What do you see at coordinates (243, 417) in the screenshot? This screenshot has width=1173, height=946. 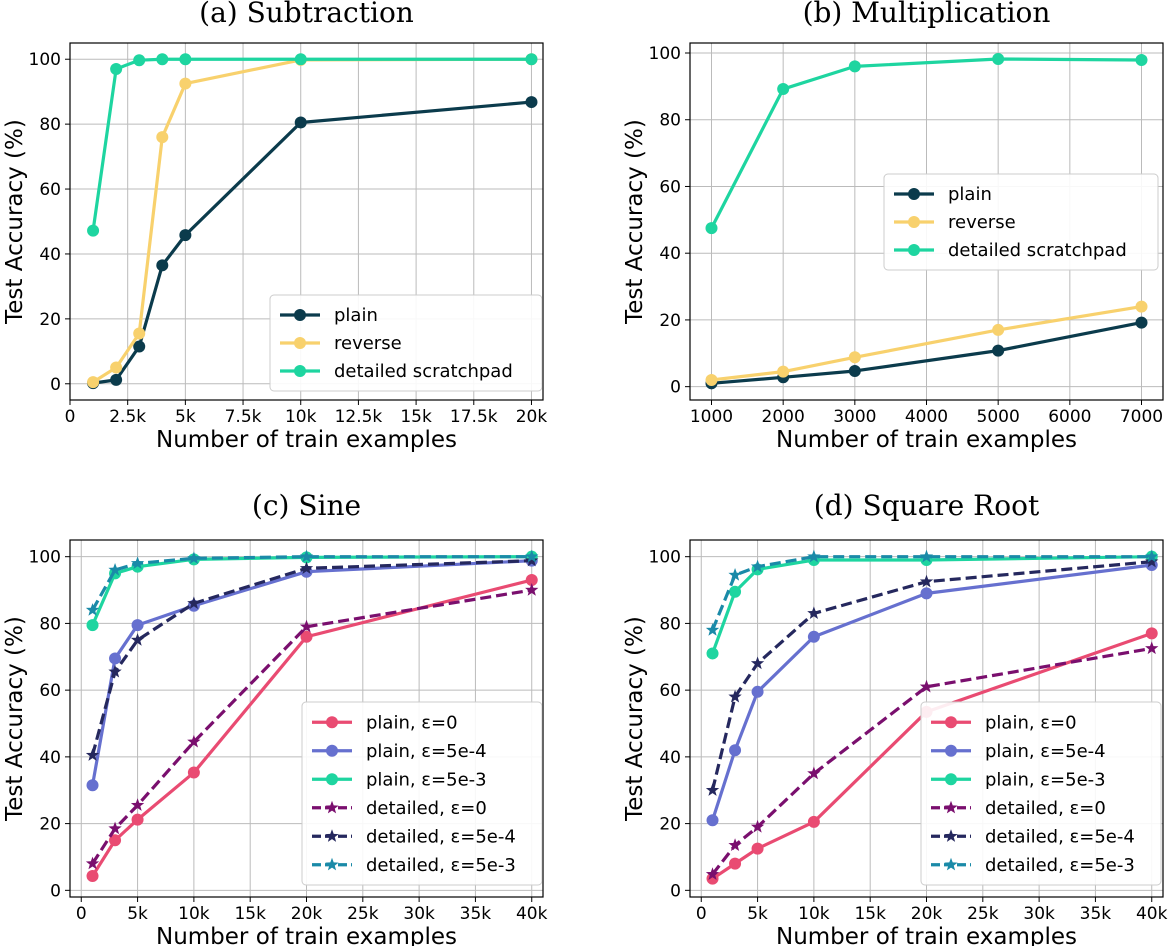 I see `x-tick-label: 7.5k` at bounding box center [243, 417].